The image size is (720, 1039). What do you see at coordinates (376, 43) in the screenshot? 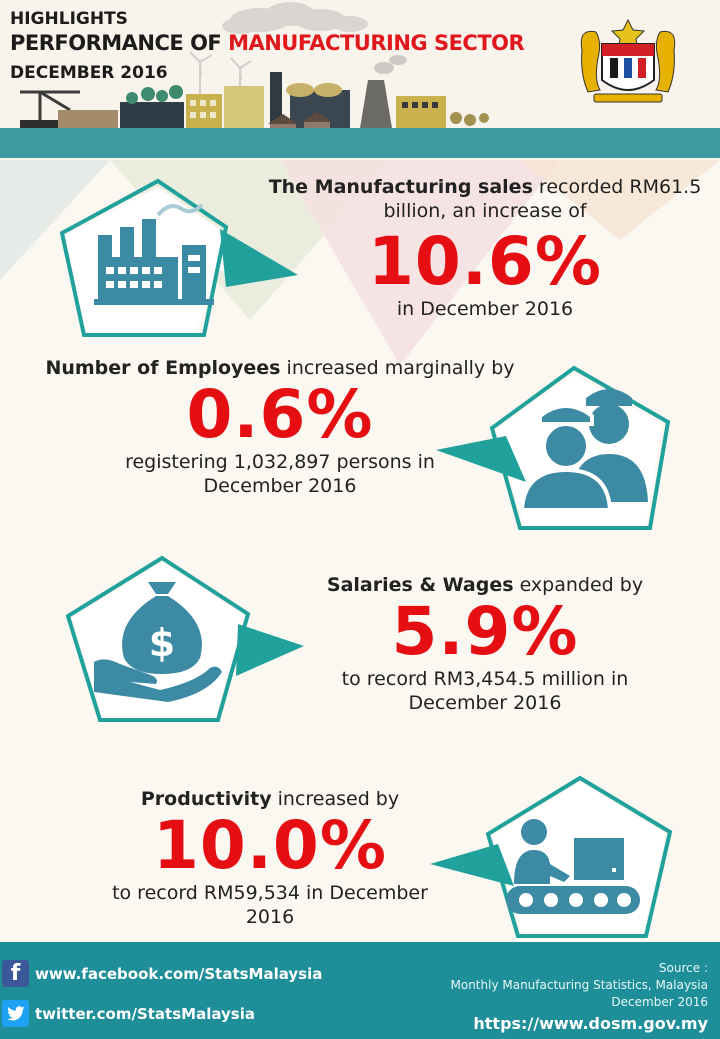
I see `title-highlight: MANUFACTURING SECTOR` at bounding box center [376, 43].